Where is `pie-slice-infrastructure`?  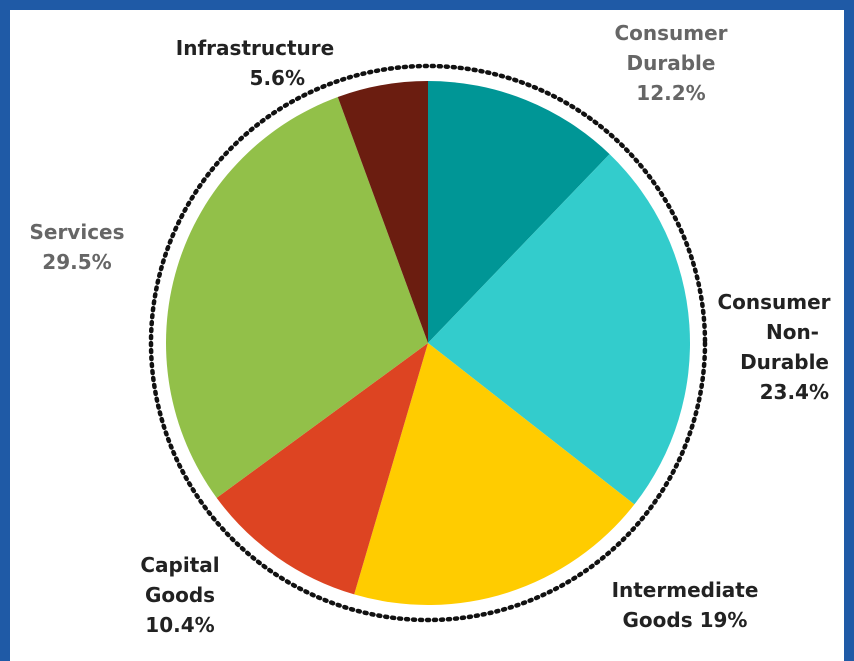
pie-slice-infrastructure is located at coordinates (382, 212).